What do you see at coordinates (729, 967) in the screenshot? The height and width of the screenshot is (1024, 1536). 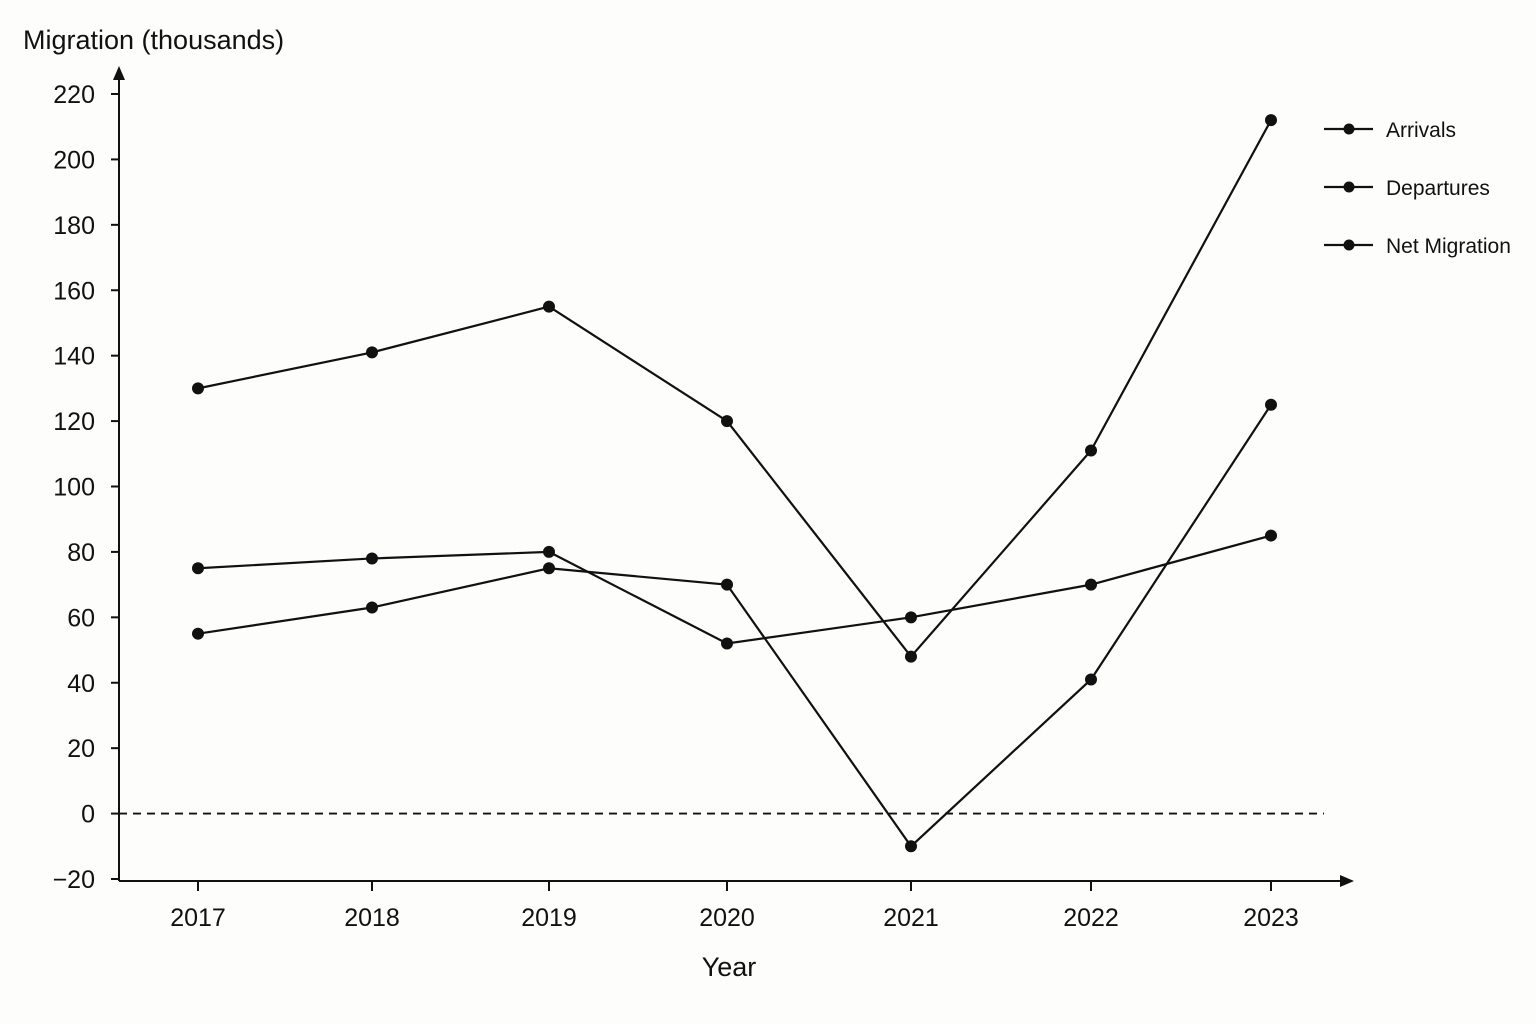 I see `x-axis-title: Year` at bounding box center [729, 967].